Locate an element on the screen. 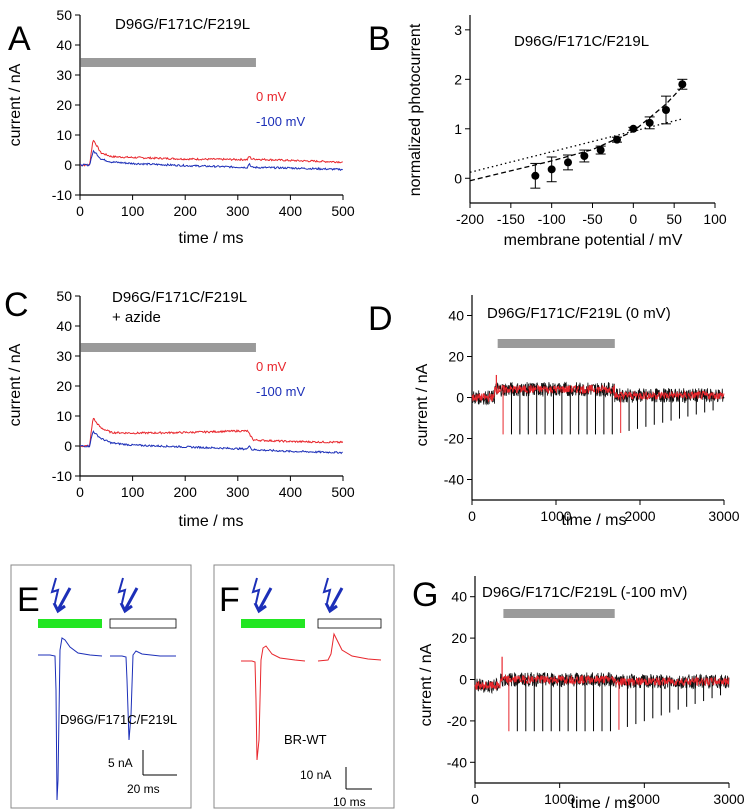 This screenshot has height=812, width=753. panel-f-scale-x: 10 ms is located at coordinates (349, 802).